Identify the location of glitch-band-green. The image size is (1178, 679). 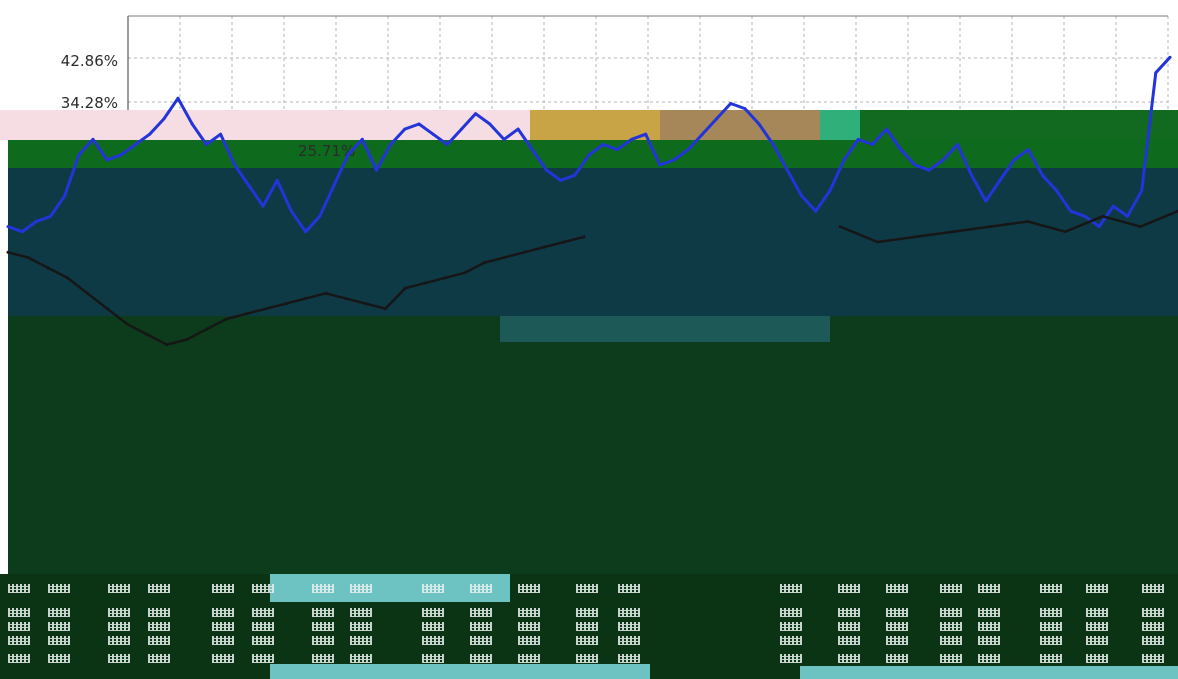
(1019, 125).